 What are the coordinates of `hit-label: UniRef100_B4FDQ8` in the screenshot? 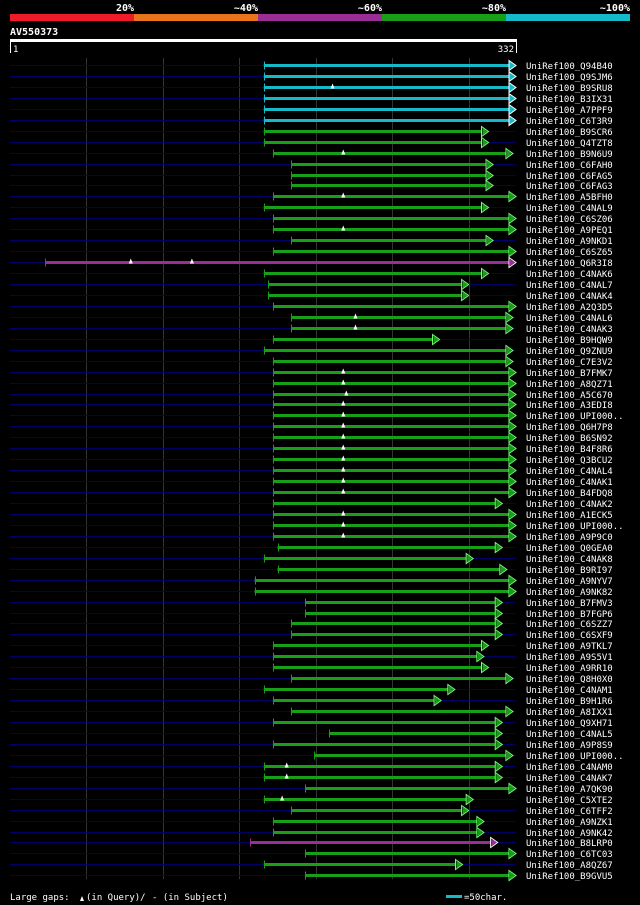 It's located at (569, 494).